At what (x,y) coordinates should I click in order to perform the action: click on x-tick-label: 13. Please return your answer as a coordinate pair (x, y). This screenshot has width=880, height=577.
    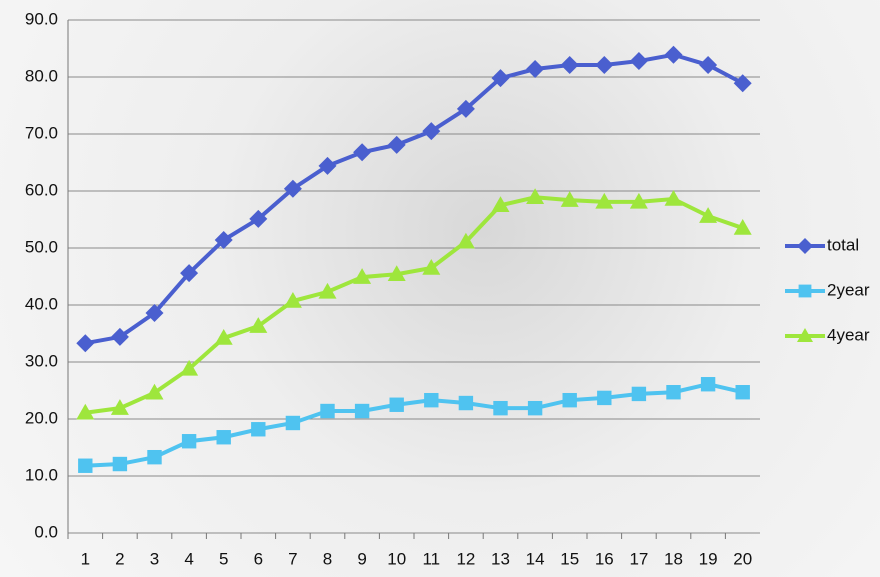
    Looking at the image, I should click on (500, 558).